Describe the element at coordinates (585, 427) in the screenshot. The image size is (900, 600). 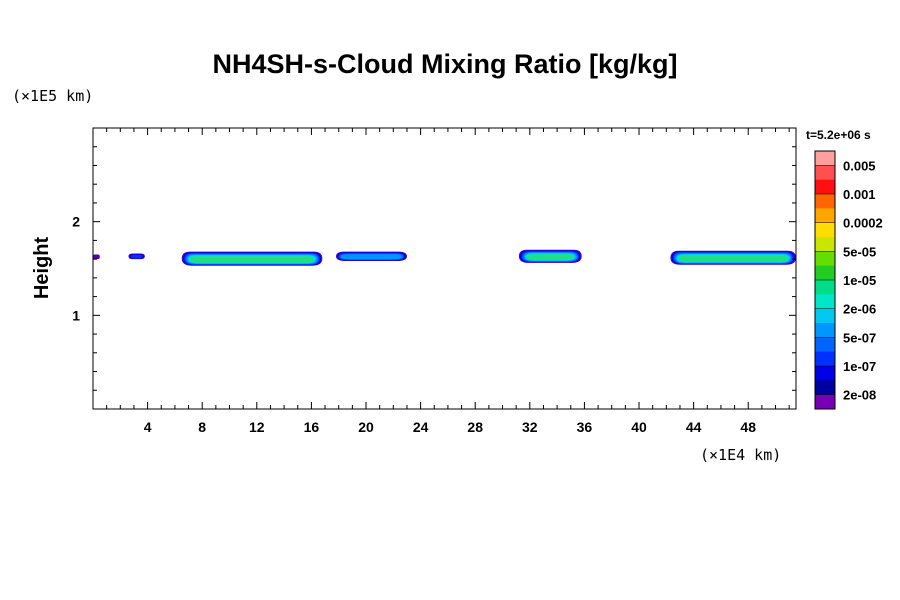
I see `x-tick-label: 36` at that location.